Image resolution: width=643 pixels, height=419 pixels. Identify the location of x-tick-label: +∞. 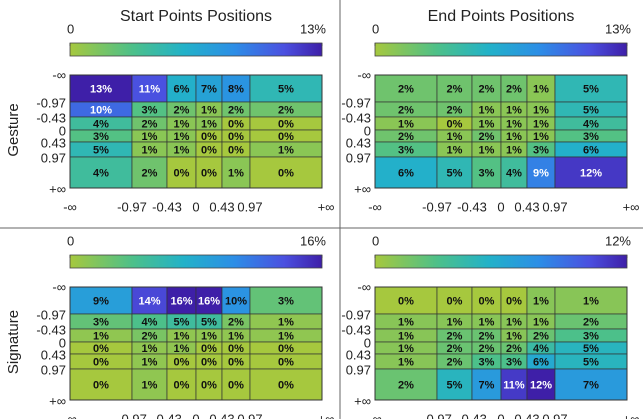
(631, 415).